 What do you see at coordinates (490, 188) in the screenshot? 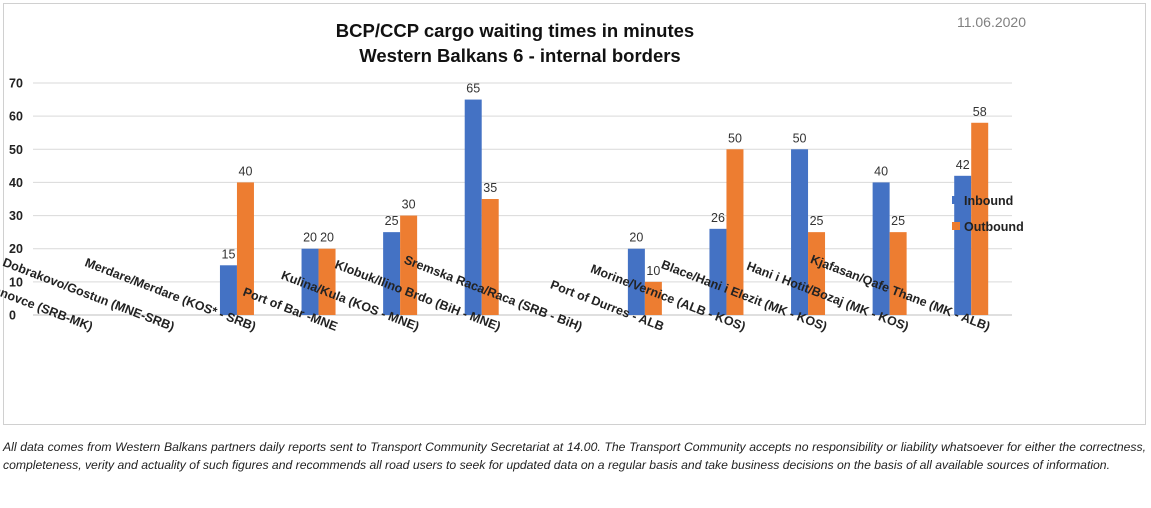
I see `data-label: 35` at bounding box center [490, 188].